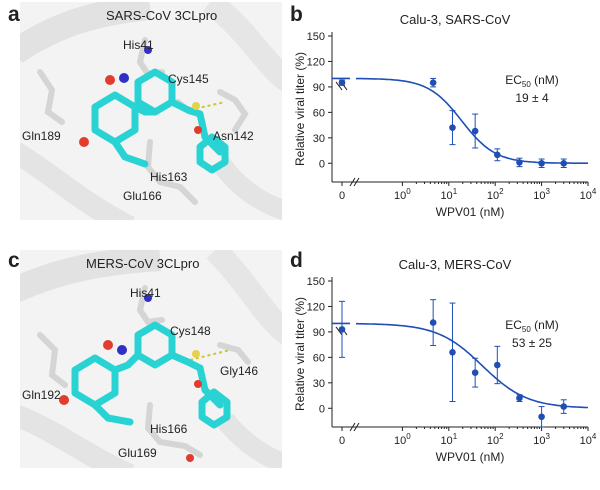 Image resolution: width=600 pixels, height=490 pixels. Describe the element at coordinates (169, 429) in the screenshot. I see `residue-label: His166` at that location.